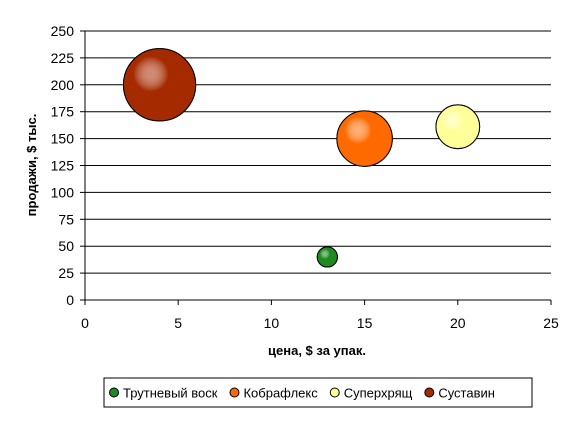  Describe the element at coordinates (280, 393) in the screenshot. I see `legend-label-2: Кобрафлекс` at that location.